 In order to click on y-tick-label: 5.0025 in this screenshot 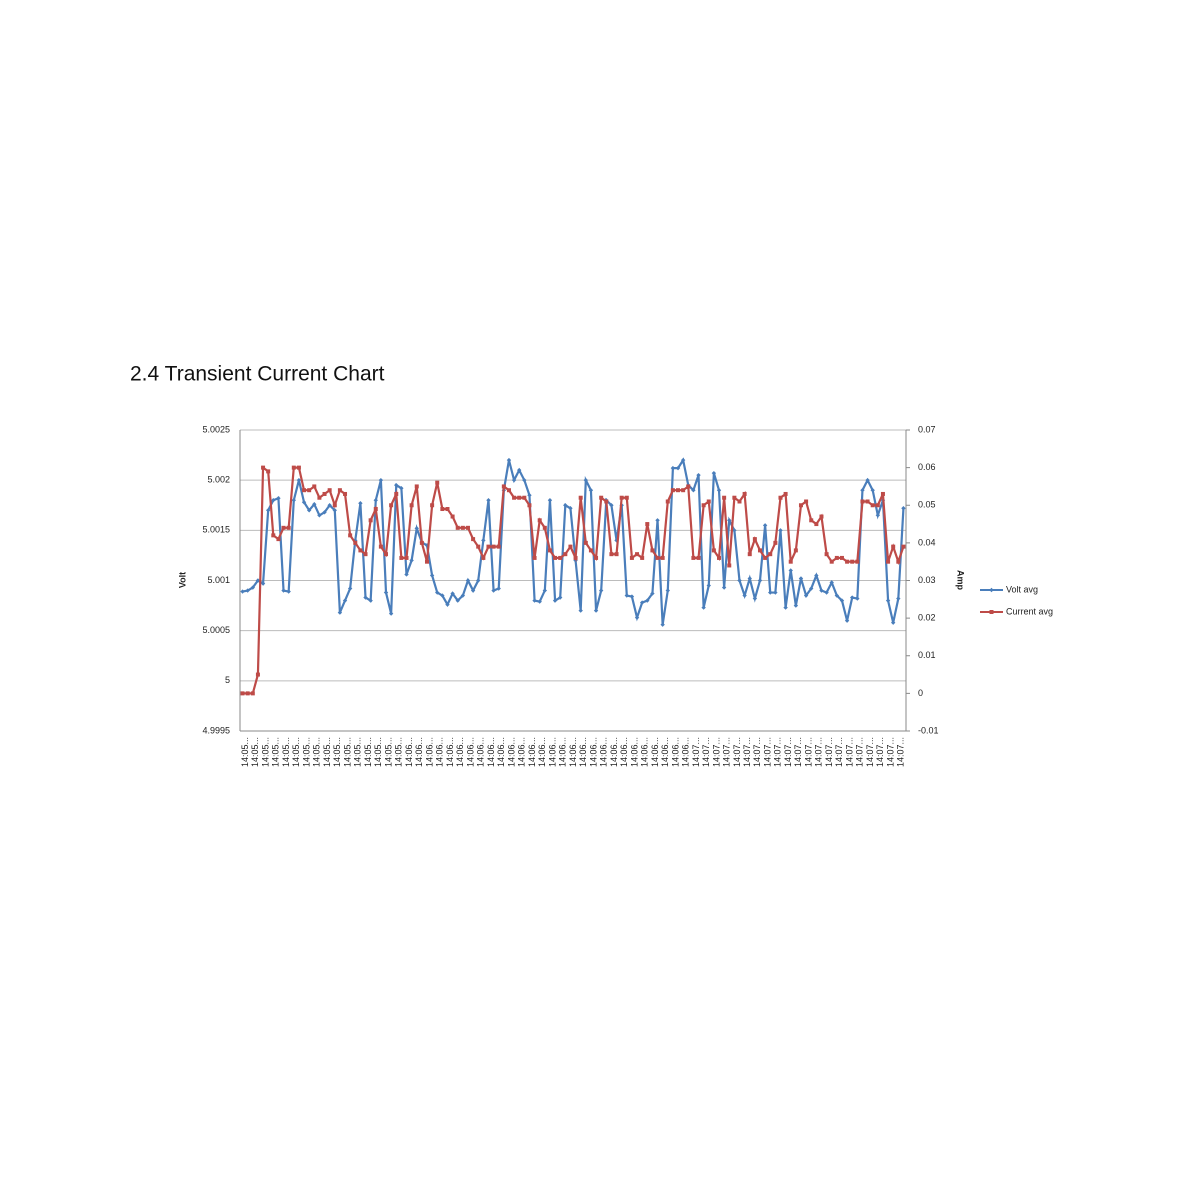, I will do `click(216, 429)`.